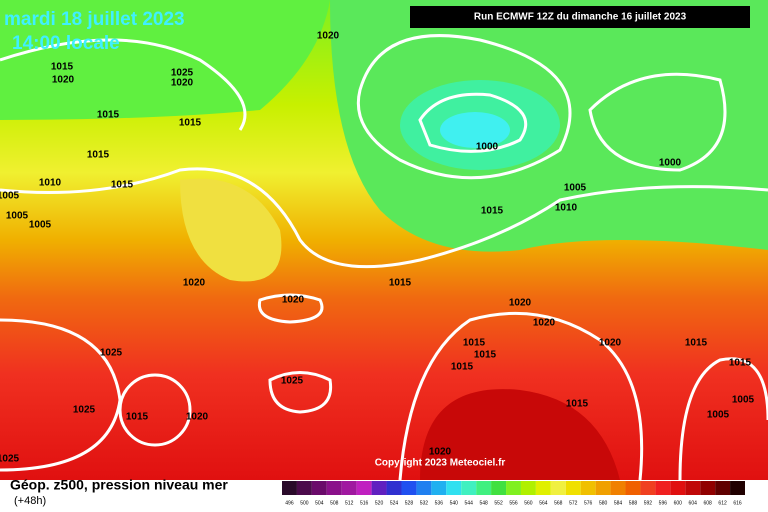 The width and height of the screenshot is (768, 512). Describe the element at coordinates (648, 503) in the screenshot. I see `legend-label: 592` at that location.